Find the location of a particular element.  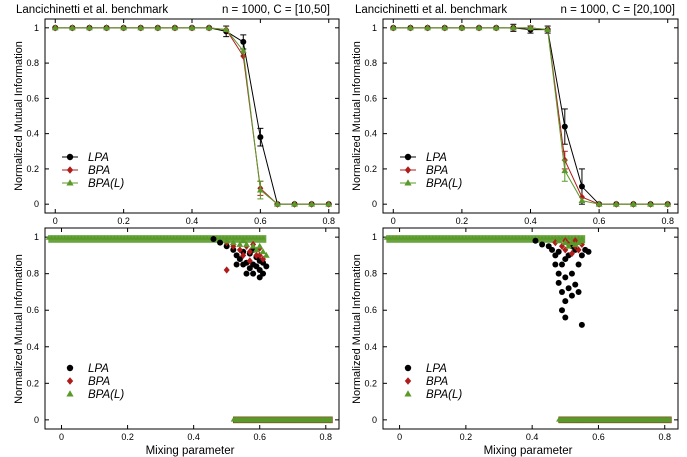

y-axis-label: Normalized Mutual Information is located at coordinates (357, 329).